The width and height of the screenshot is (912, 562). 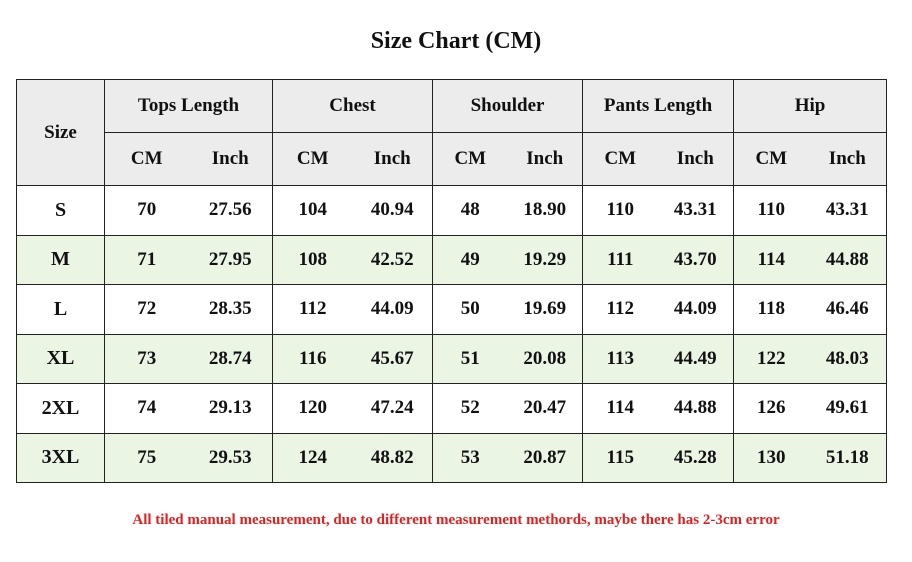 What do you see at coordinates (312, 210) in the screenshot?
I see `cell-value: 104` at bounding box center [312, 210].